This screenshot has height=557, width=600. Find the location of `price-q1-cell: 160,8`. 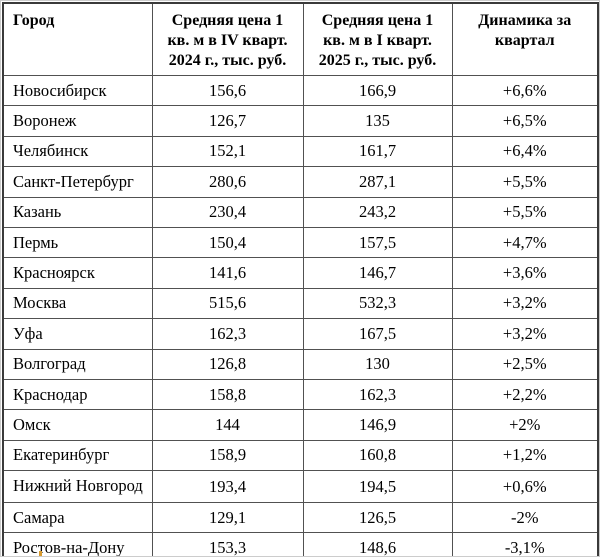

price-q1-cell: 160,8 is located at coordinates (377, 455).